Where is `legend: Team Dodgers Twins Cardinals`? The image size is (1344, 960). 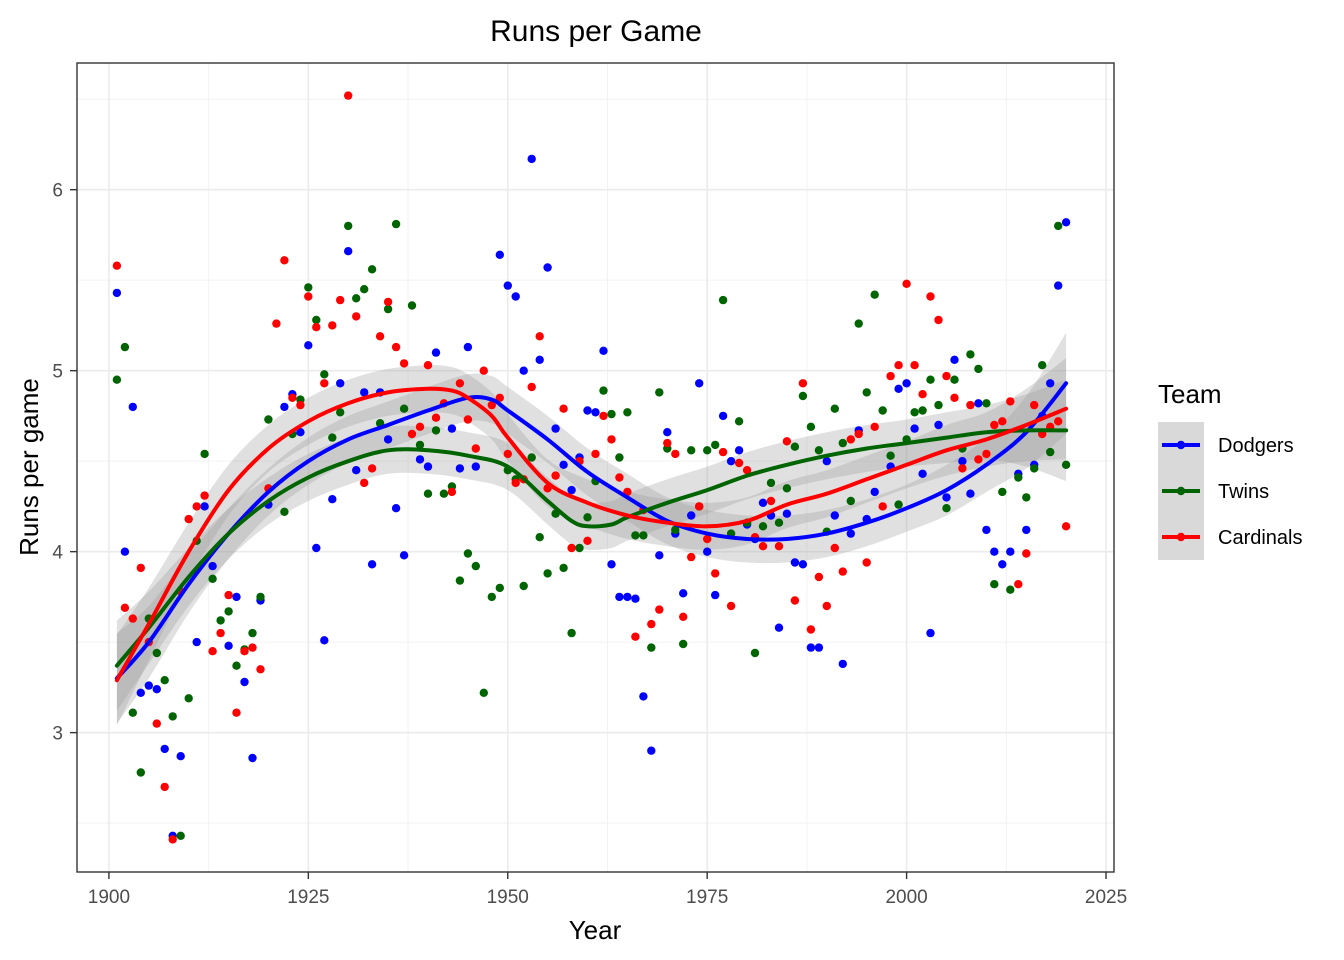 legend: Team Dodgers Twins Cardinals is located at coordinates (1230, 469).